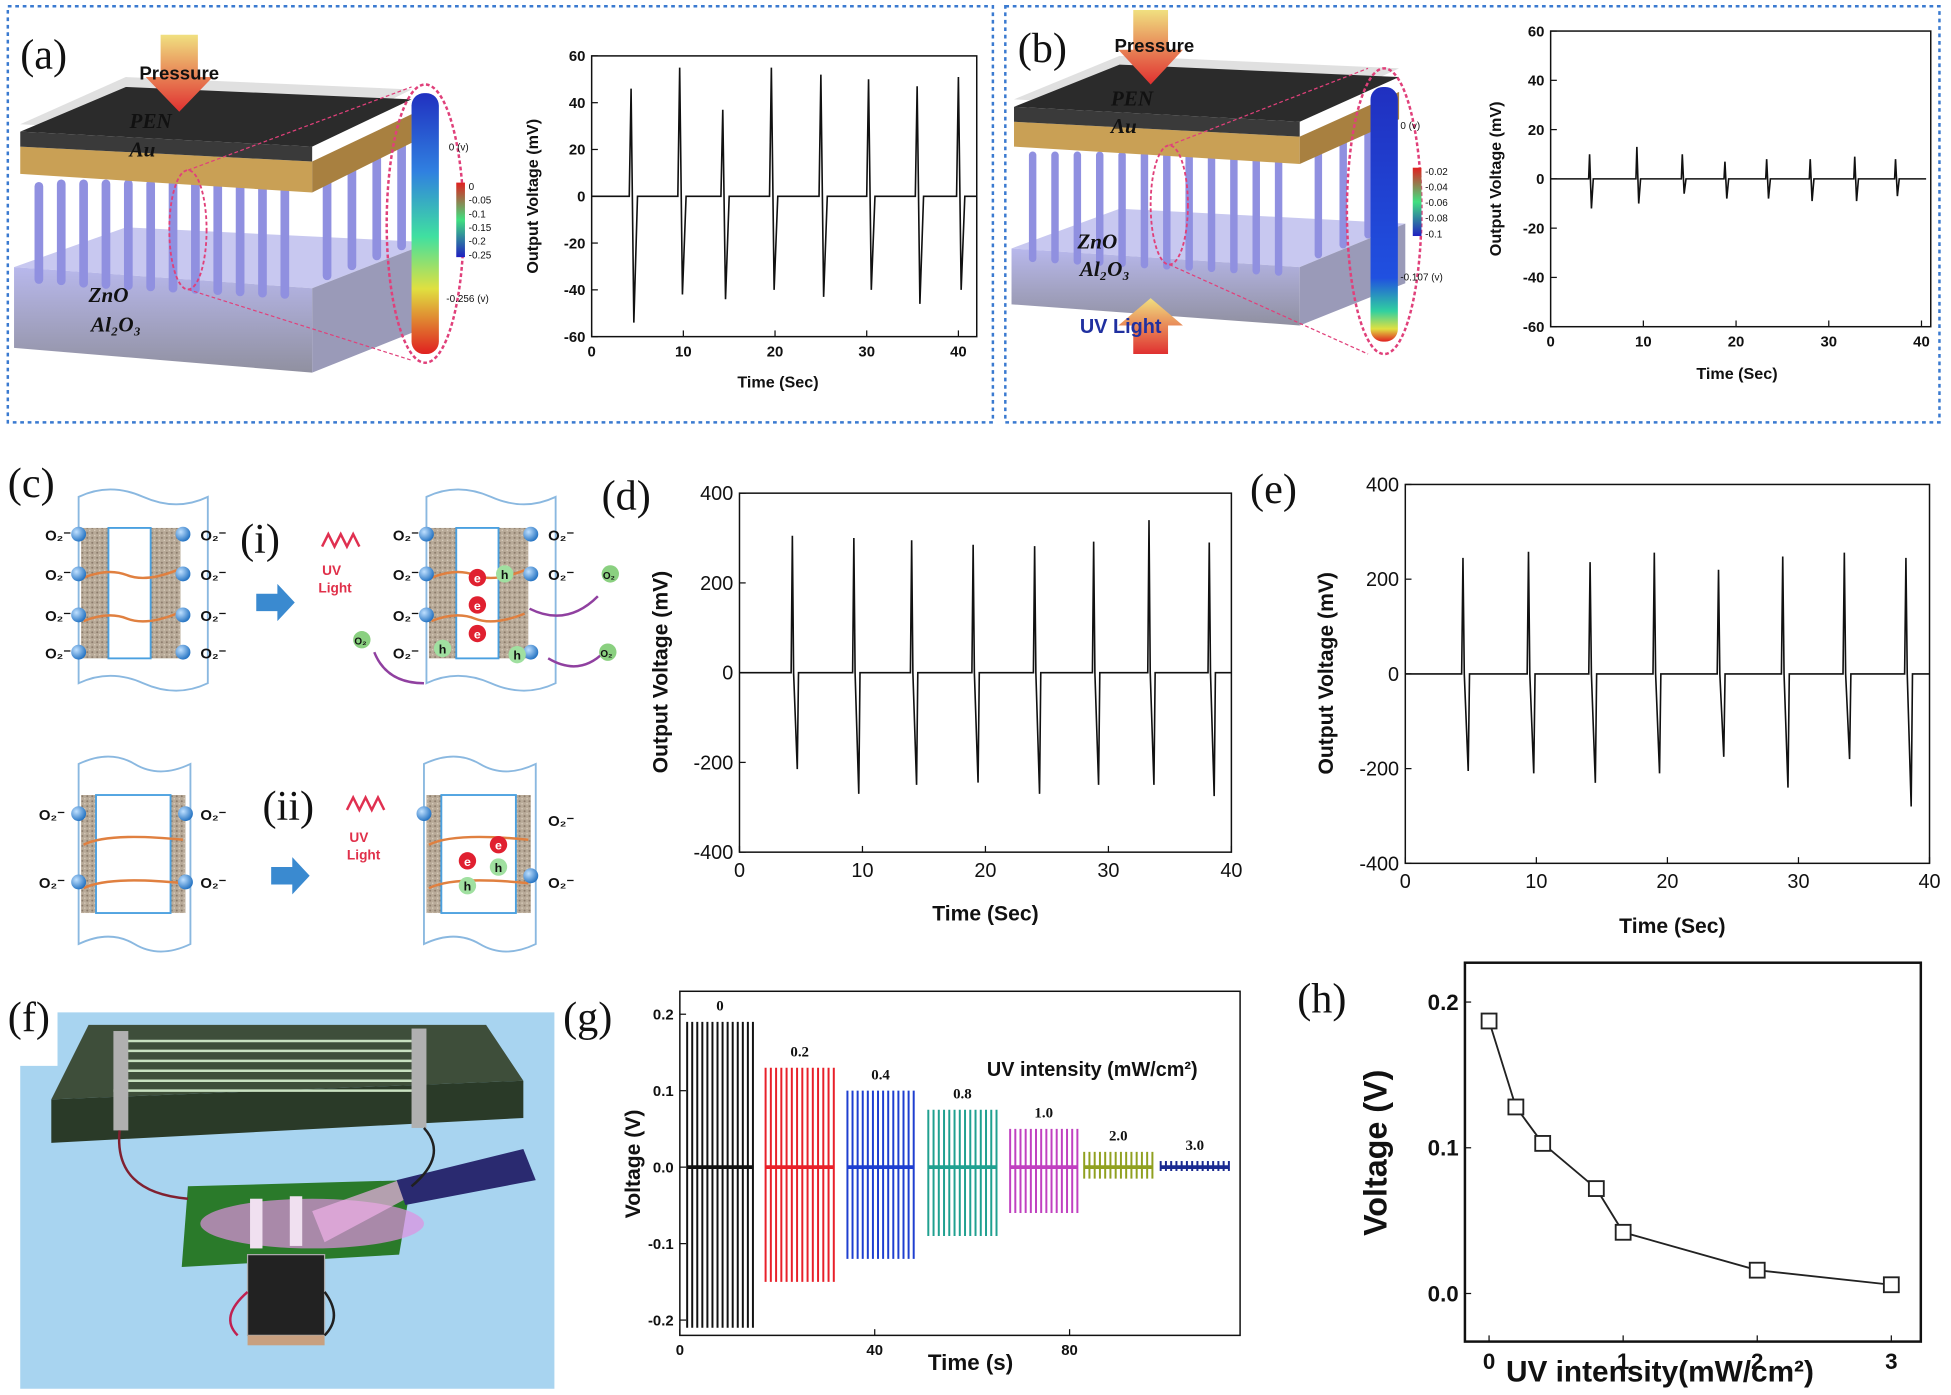  What do you see at coordinates (1123, 126) in the screenshot?
I see `layer-label: Au` at bounding box center [1123, 126].